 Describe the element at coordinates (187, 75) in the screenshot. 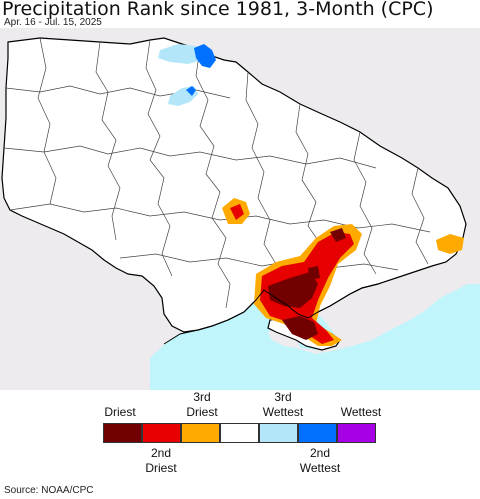

I see `wet-anomalies` at that location.